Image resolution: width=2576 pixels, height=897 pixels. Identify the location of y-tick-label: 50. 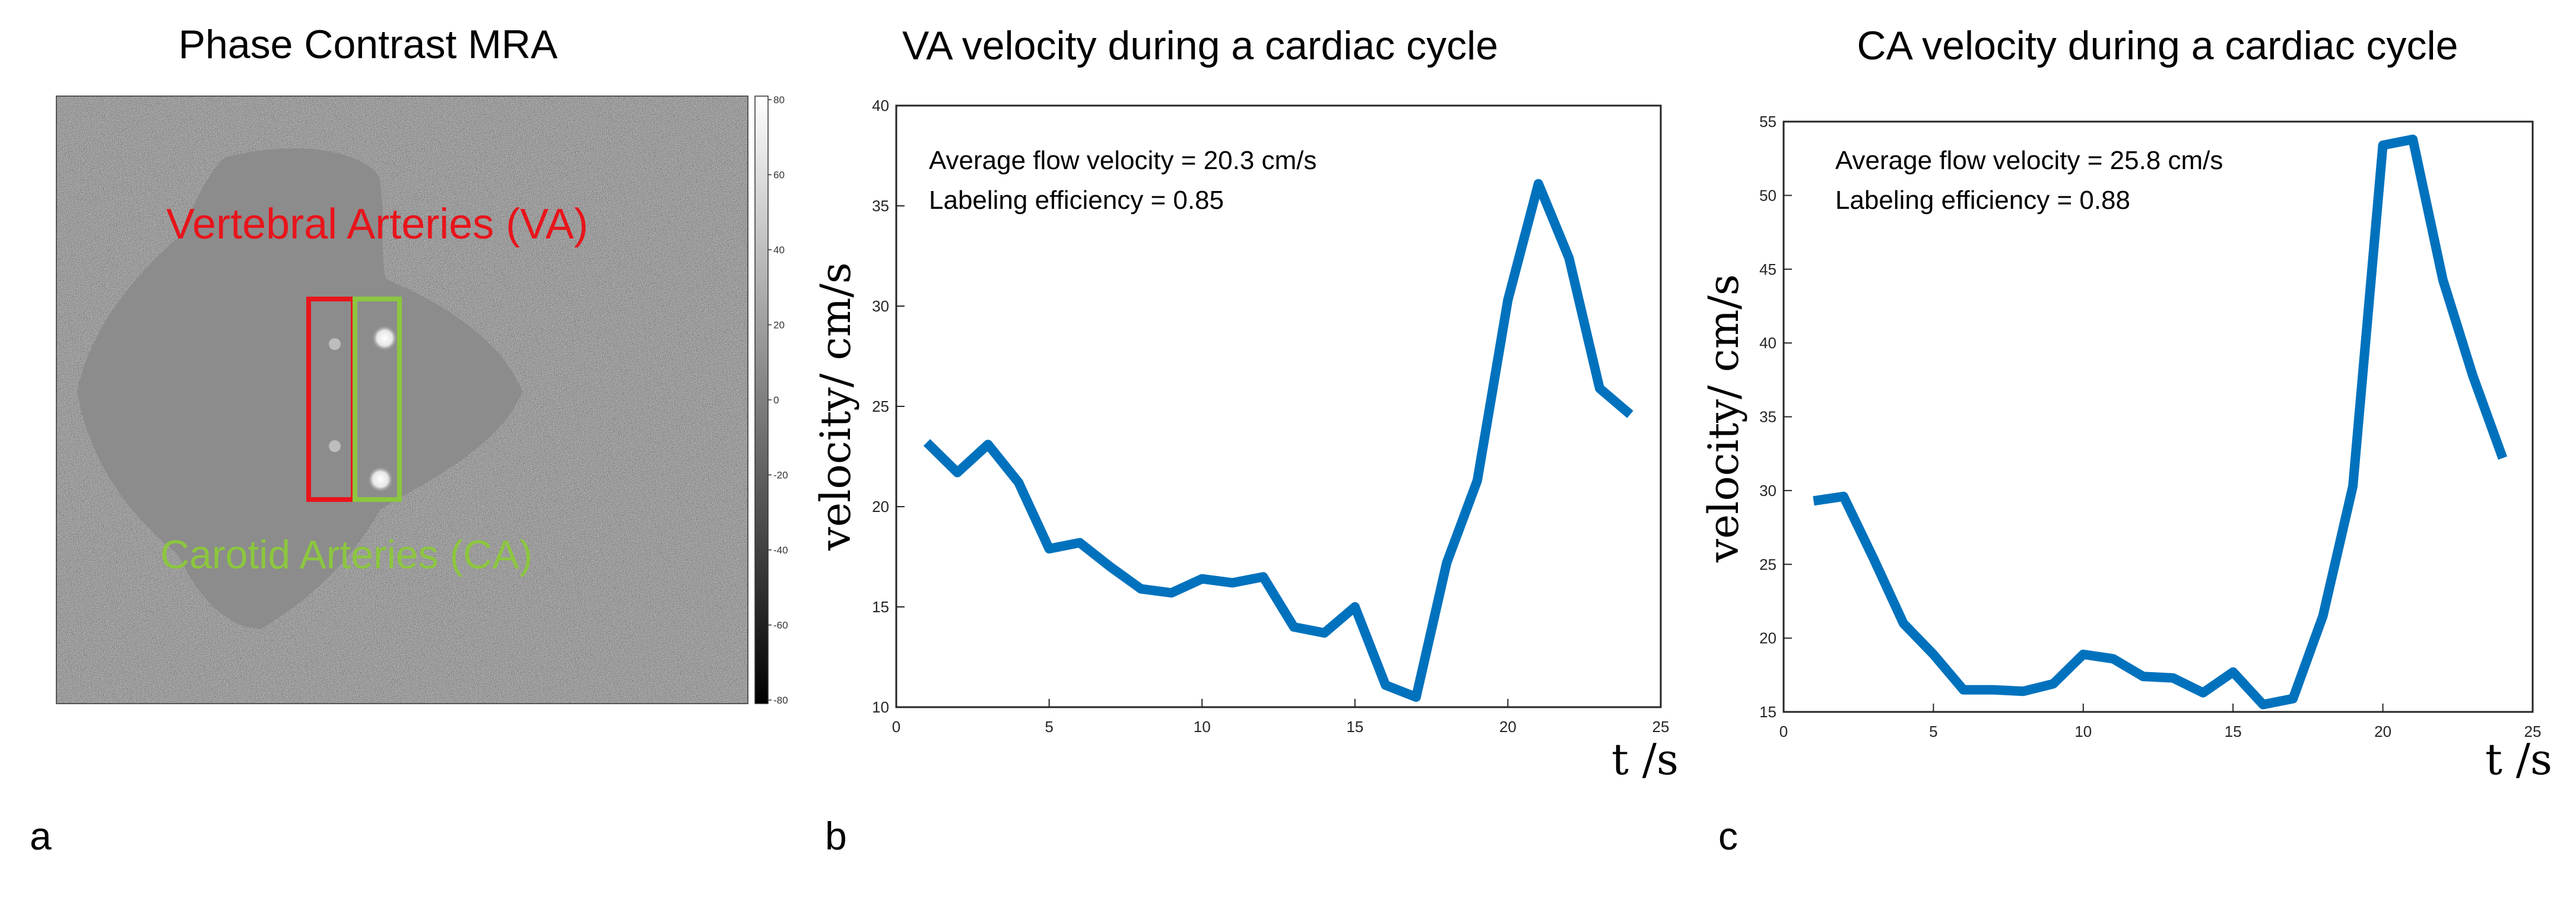
(1767, 195).